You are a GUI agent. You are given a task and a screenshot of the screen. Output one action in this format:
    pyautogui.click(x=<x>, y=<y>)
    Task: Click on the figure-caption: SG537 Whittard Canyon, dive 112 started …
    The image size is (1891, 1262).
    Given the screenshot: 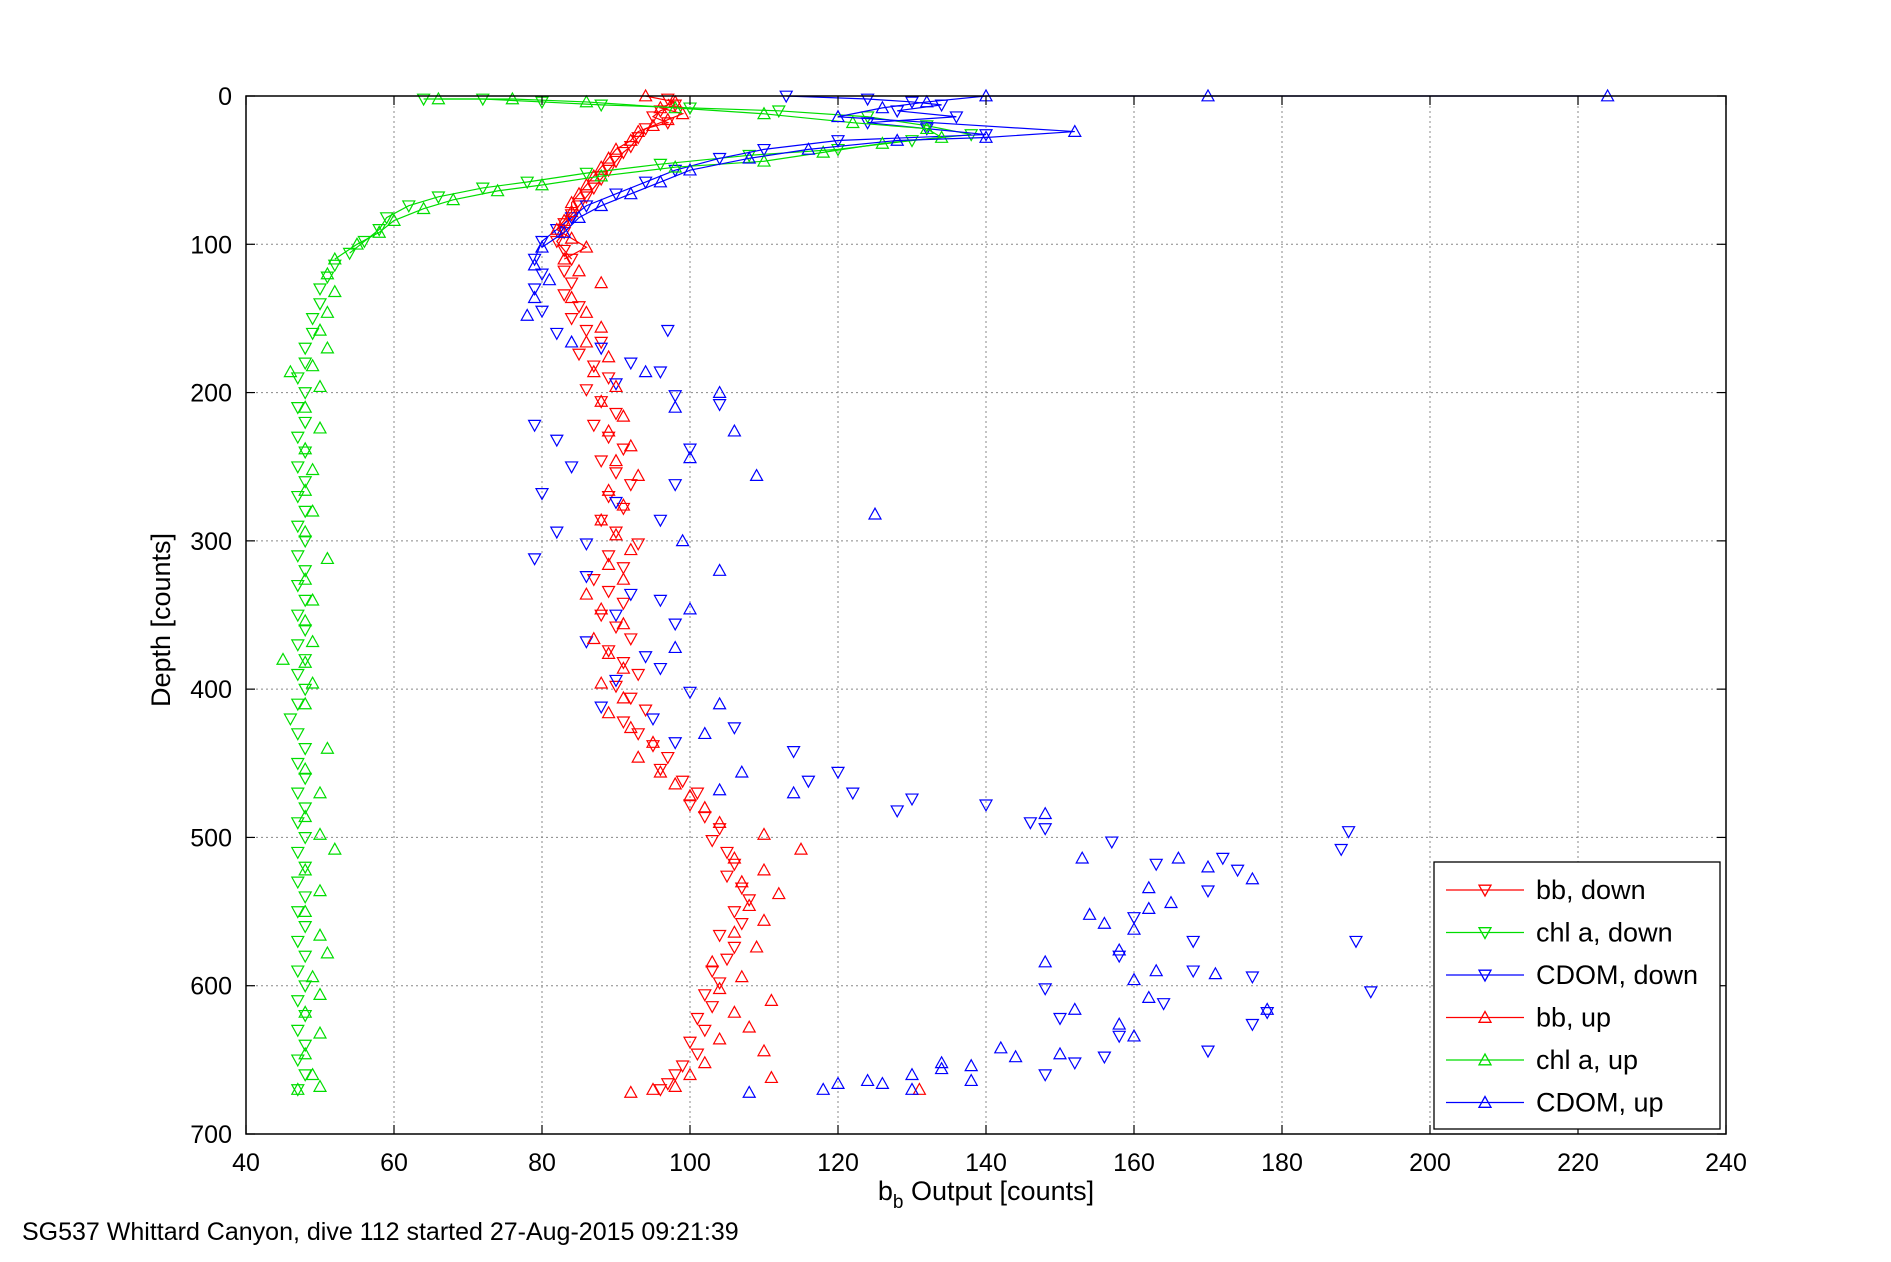 What is the action you would take?
    pyautogui.click(x=380, y=1232)
    